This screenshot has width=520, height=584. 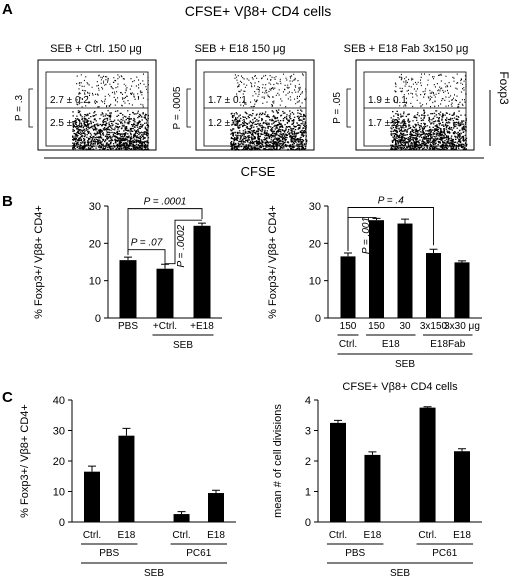 I want to click on y-tick-label: 20, so click(x=59, y=462).